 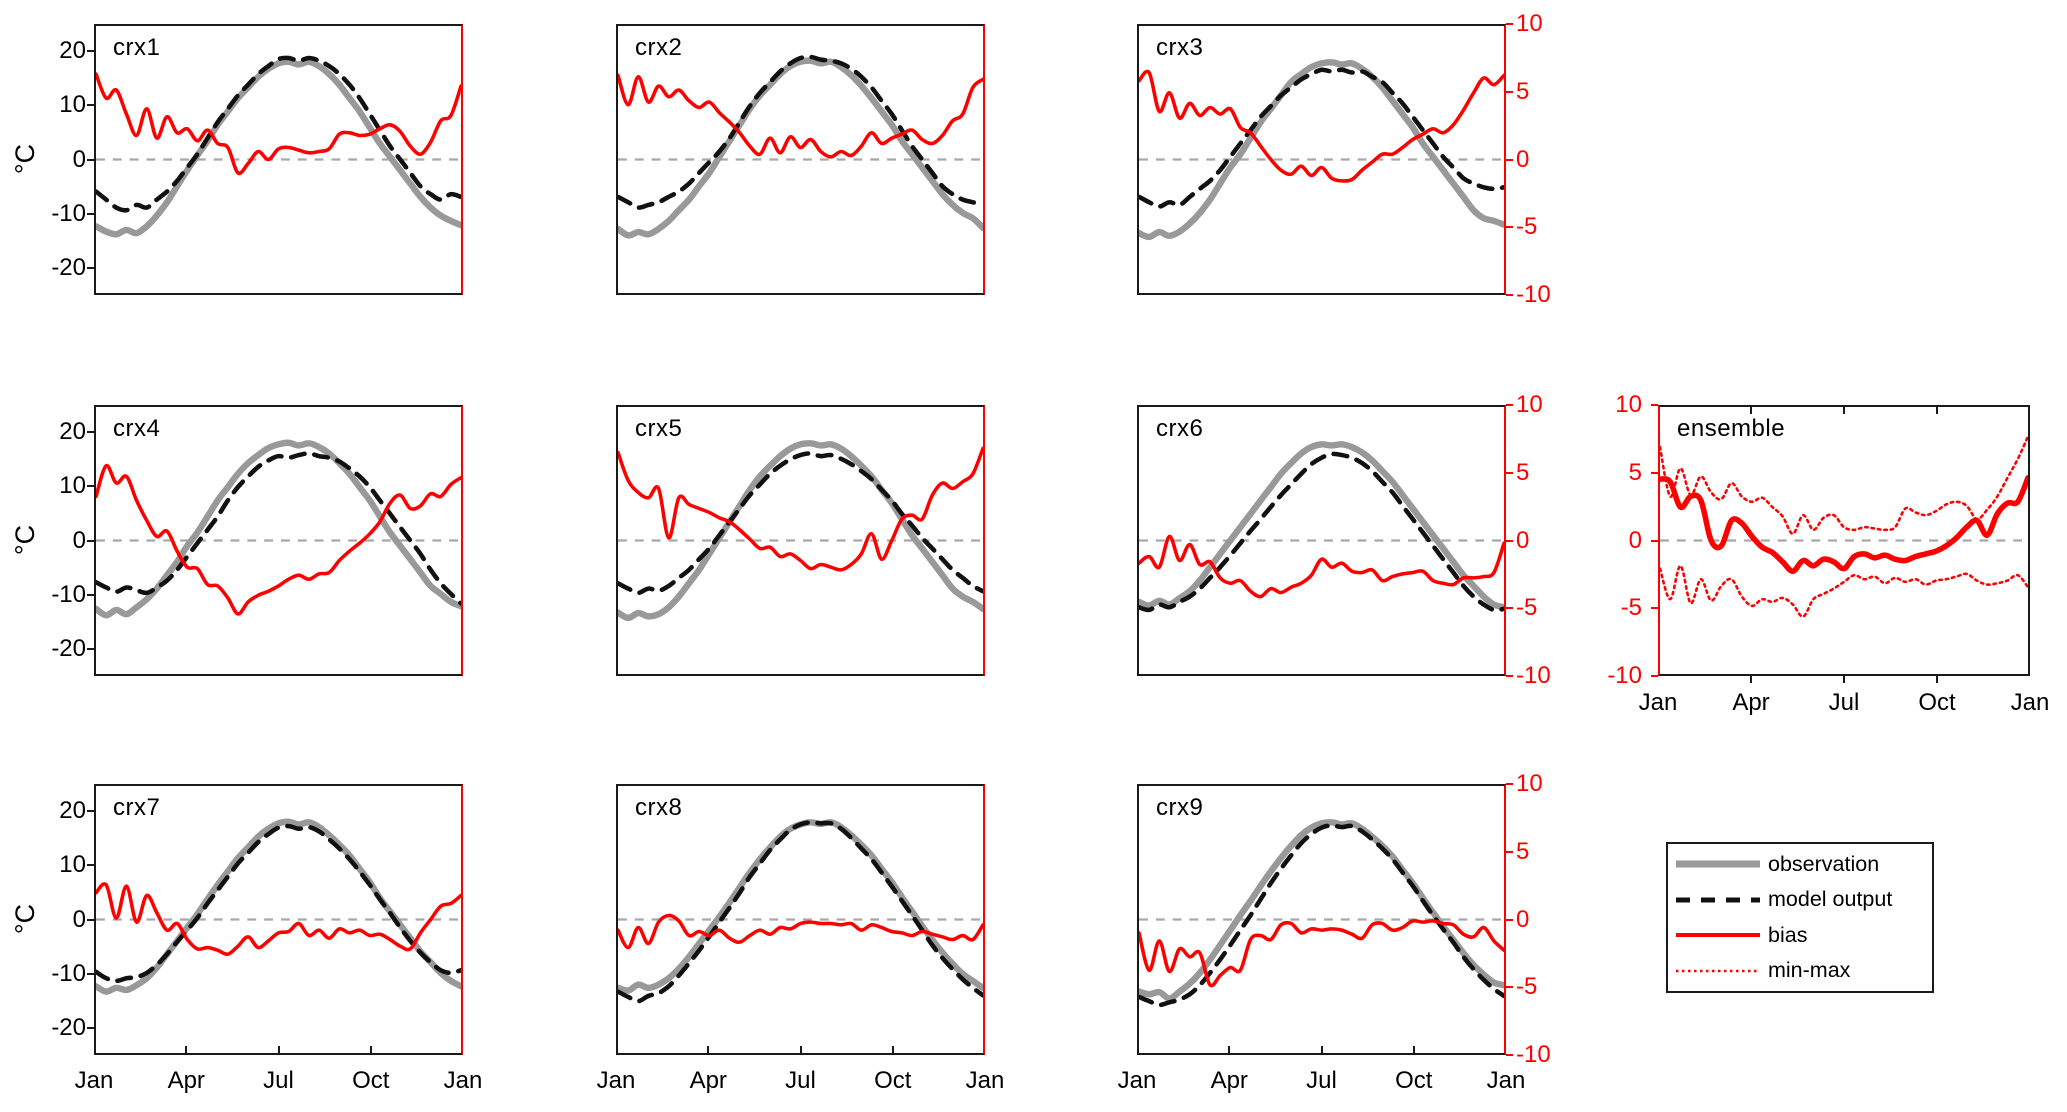 What do you see at coordinates (1628, 404) in the screenshot?
I see `ensemble-y-tick-label: 10` at bounding box center [1628, 404].